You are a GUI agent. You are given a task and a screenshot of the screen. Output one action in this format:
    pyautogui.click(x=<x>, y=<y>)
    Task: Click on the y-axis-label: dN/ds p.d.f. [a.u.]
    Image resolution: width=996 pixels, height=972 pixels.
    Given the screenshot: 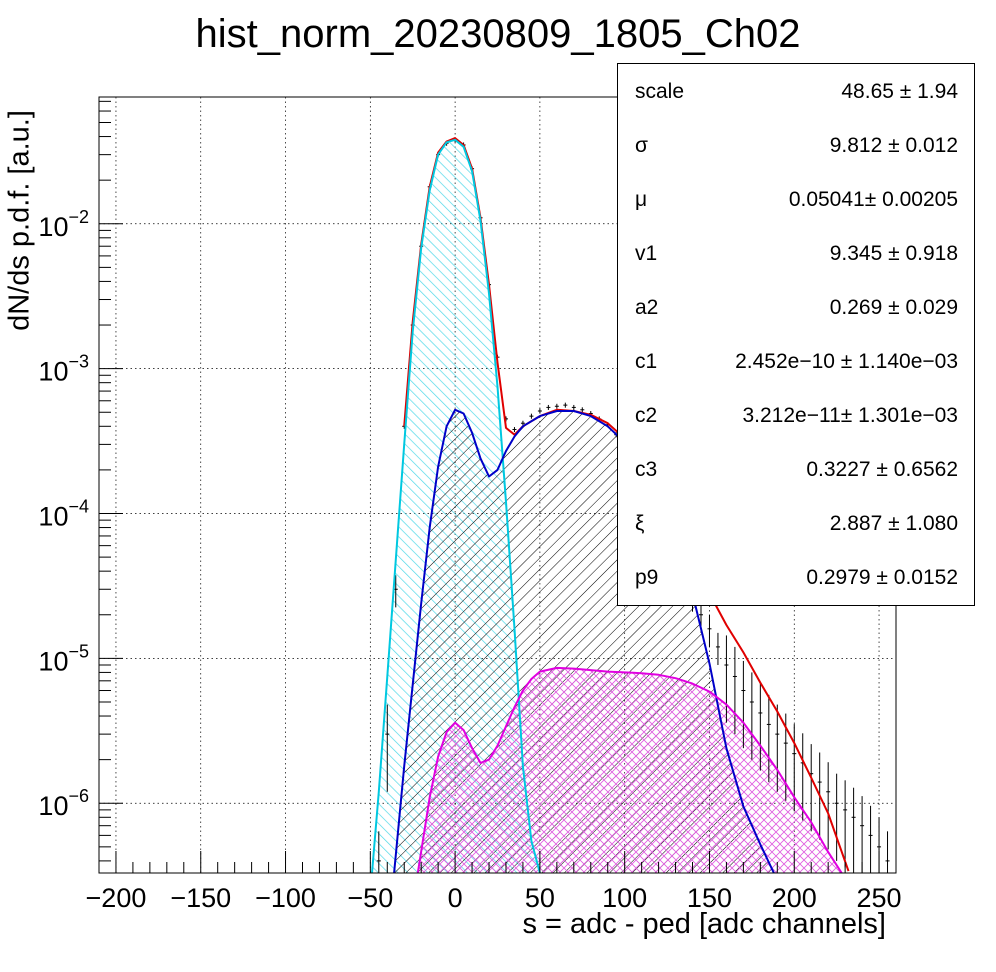 What is the action you would take?
    pyautogui.click(x=19, y=220)
    